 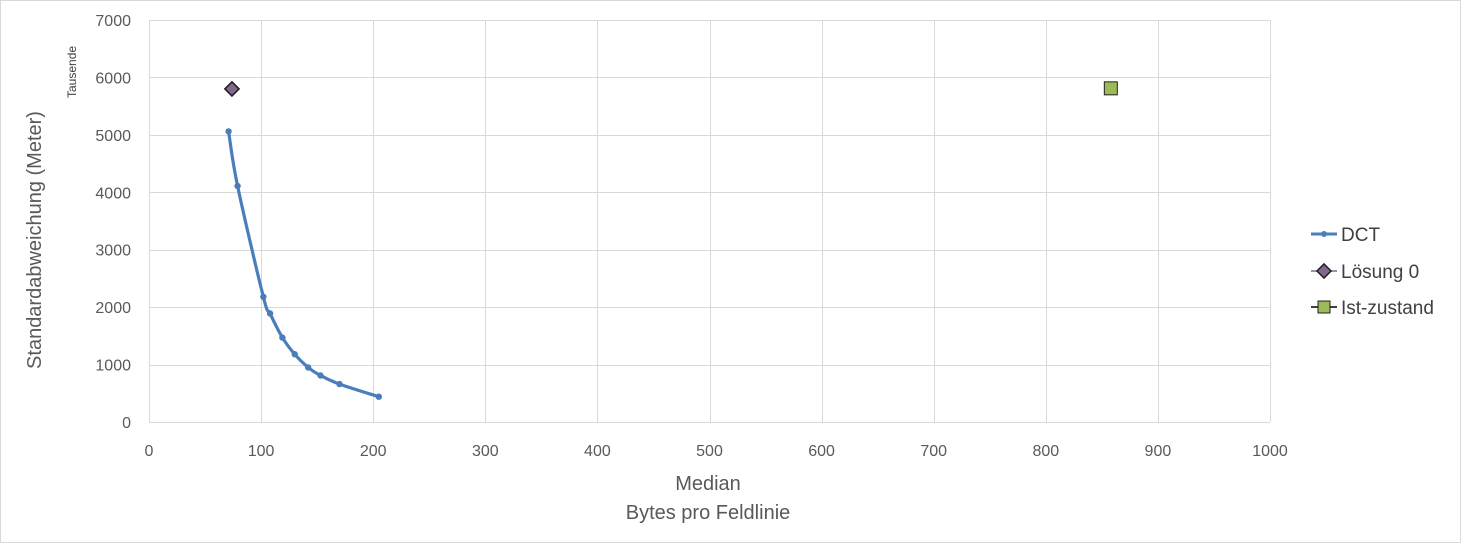 I want to click on legend-item-dct: DCT, so click(x=1345, y=235).